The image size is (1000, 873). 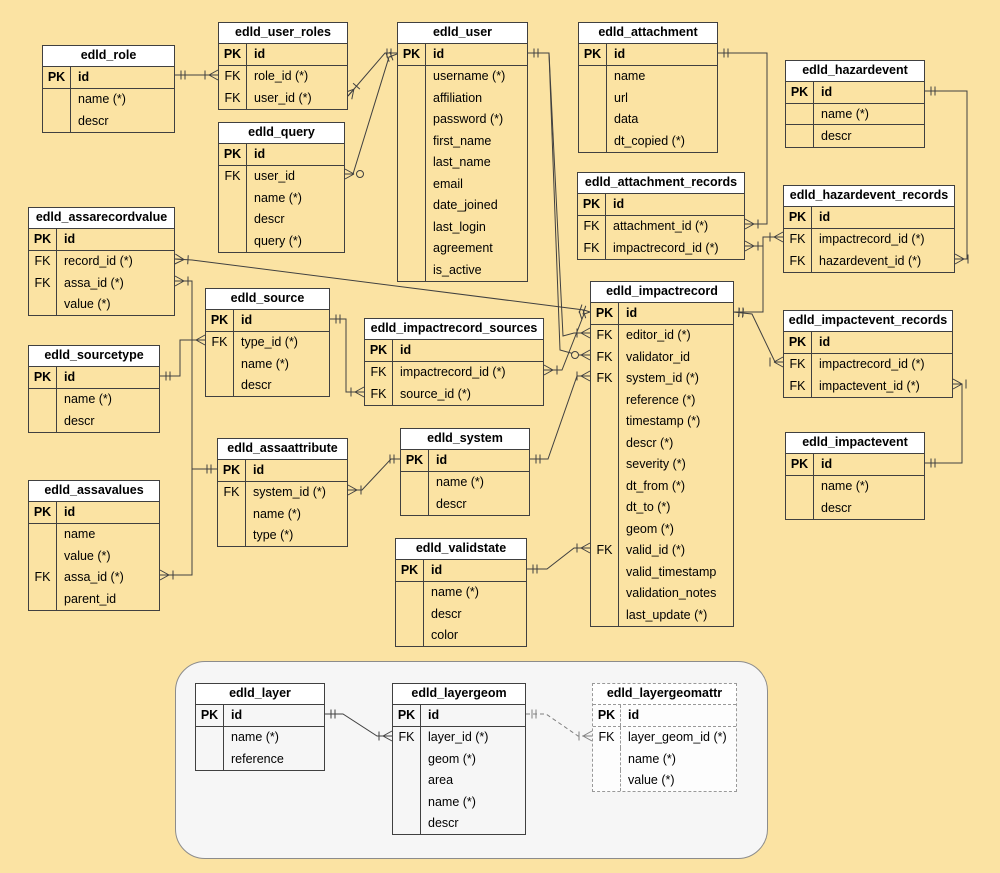 What do you see at coordinates (650, 528) in the screenshot?
I see `field-label: geom (*)` at bounding box center [650, 528].